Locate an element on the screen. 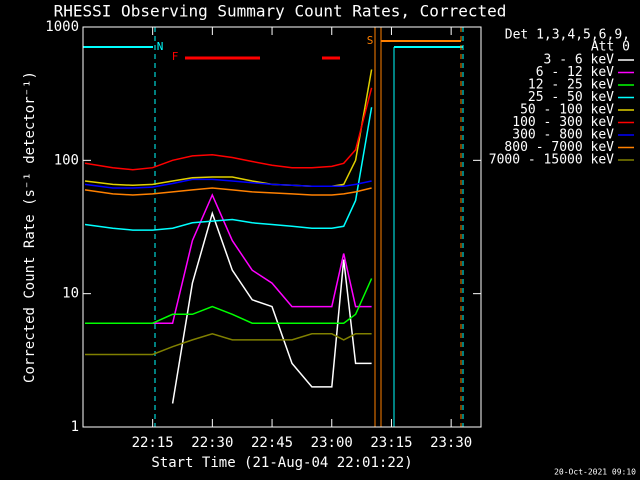  legend-label: 300 - 800 keV is located at coordinates (563, 135).